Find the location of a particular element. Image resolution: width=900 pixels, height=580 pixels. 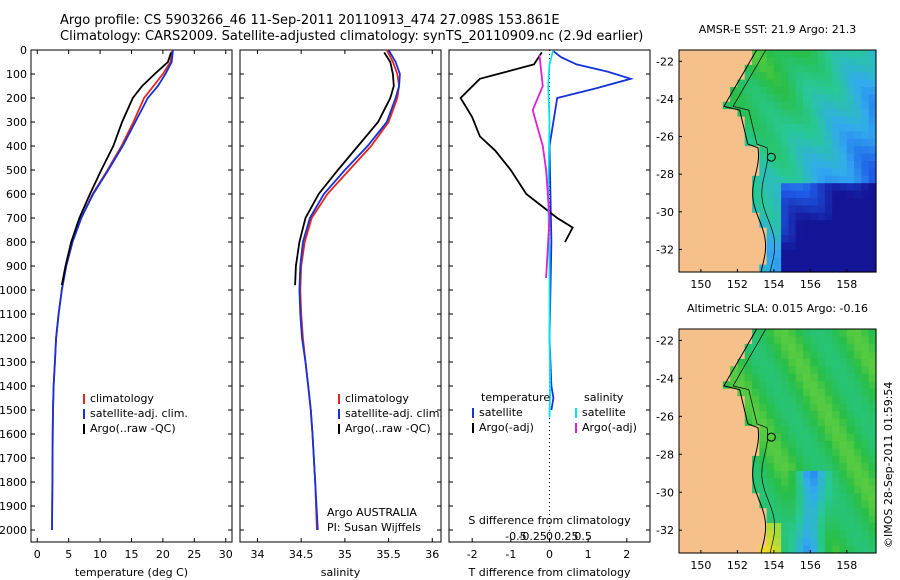

sst-map-ytick-label: -26 is located at coordinates (665, 137).